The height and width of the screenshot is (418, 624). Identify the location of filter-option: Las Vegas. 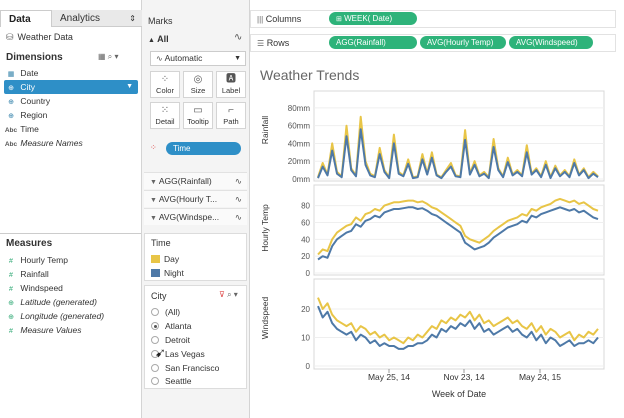
(178, 354).